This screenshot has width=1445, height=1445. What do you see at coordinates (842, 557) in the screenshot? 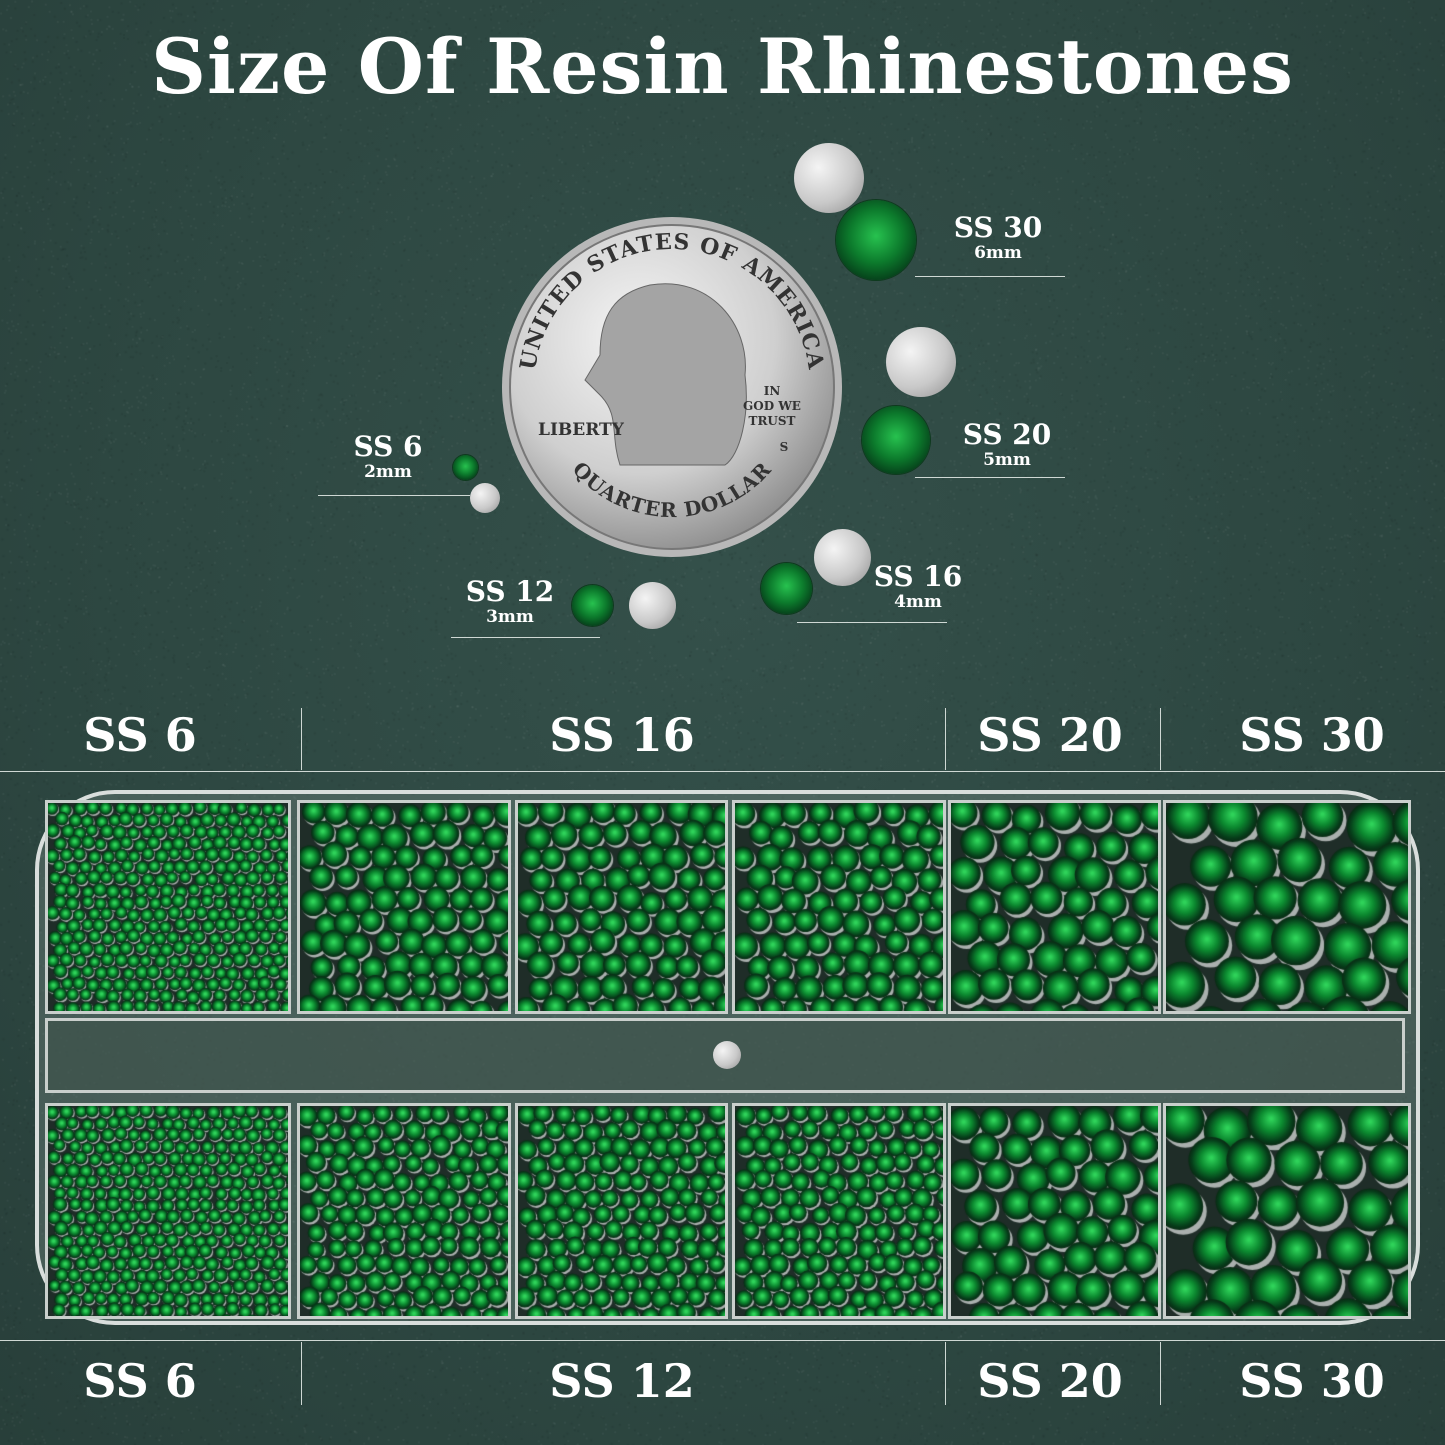
I see `ss16-back-stone` at bounding box center [842, 557].